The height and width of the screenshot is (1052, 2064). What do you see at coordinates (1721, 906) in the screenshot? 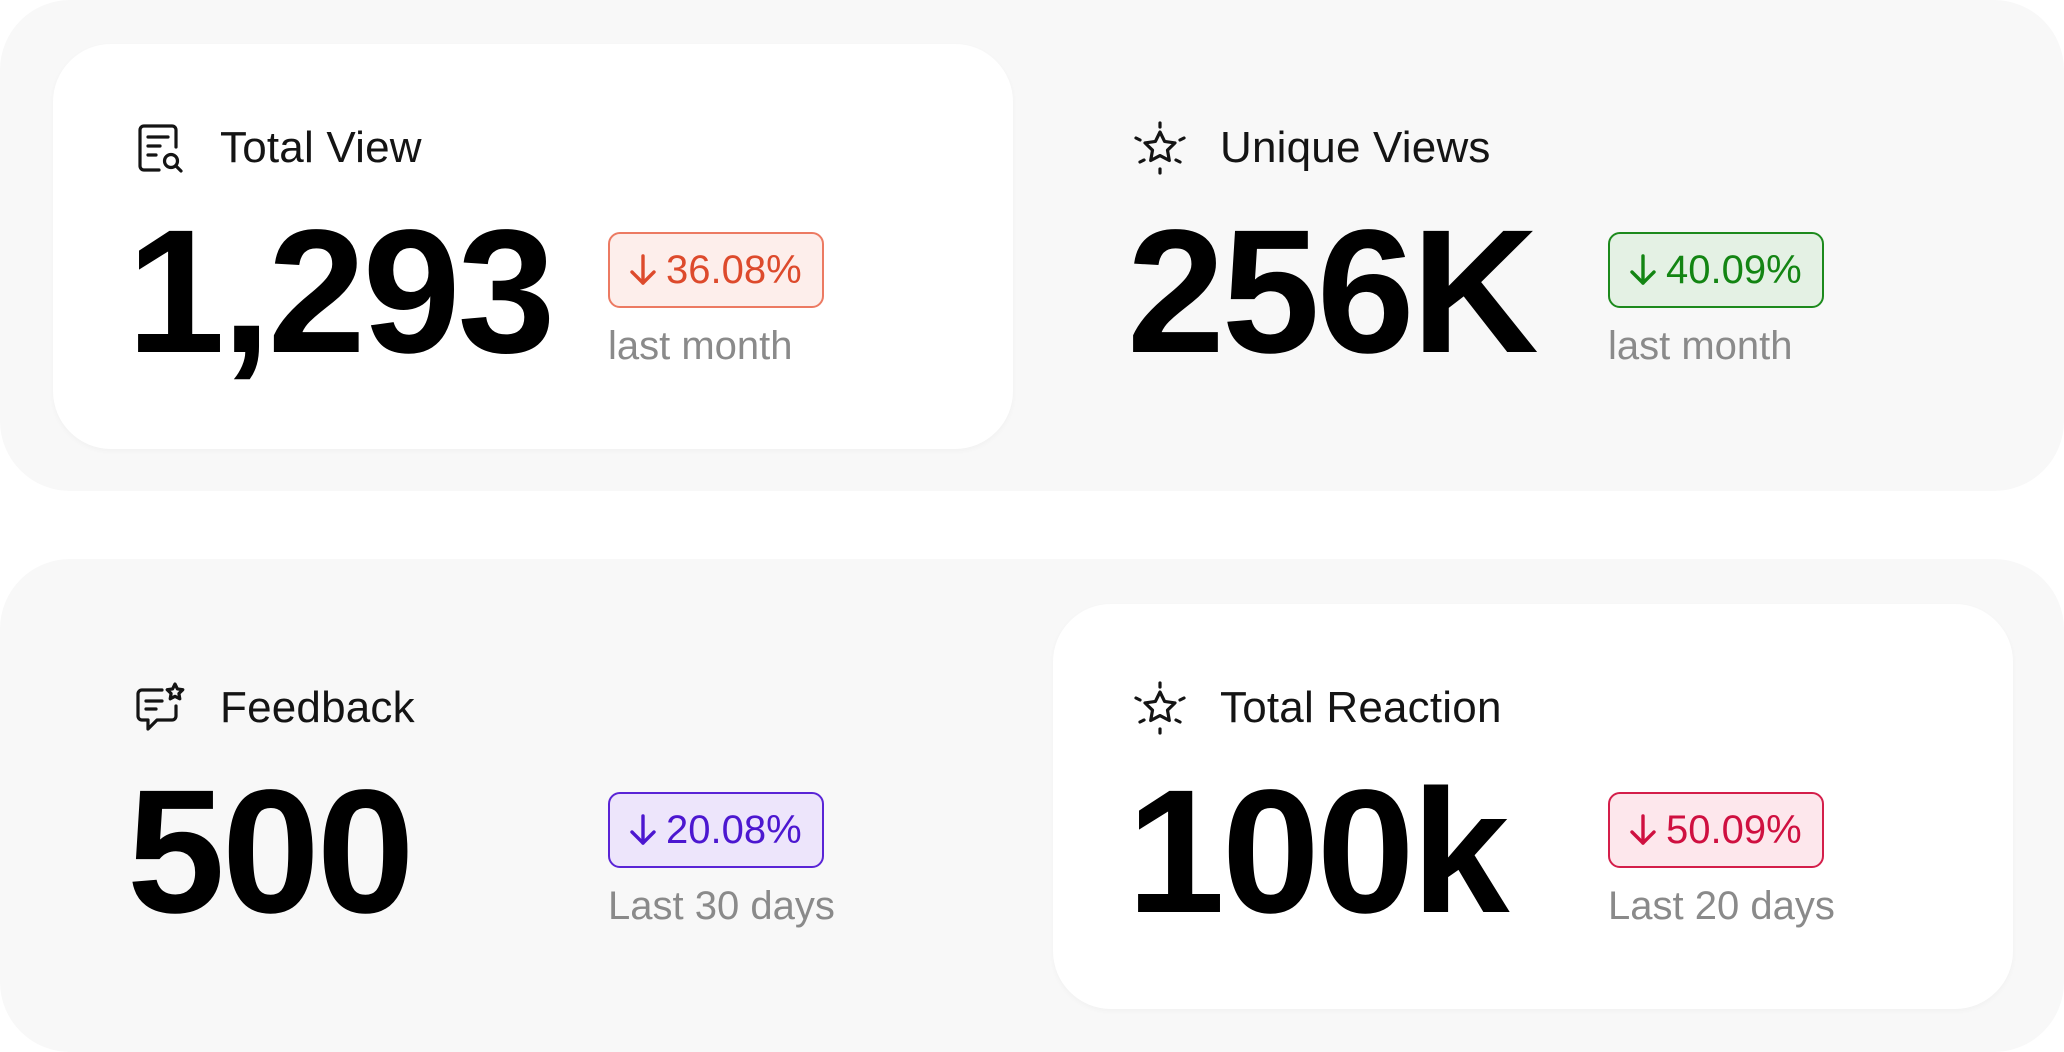
I see `stat-period: Last 20 days` at bounding box center [1721, 906].